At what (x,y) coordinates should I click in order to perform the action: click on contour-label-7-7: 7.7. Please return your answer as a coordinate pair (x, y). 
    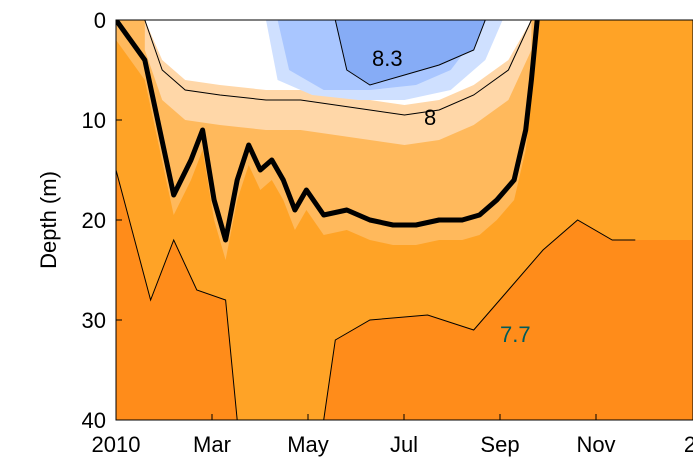
    Looking at the image, I should click on (515, 334).